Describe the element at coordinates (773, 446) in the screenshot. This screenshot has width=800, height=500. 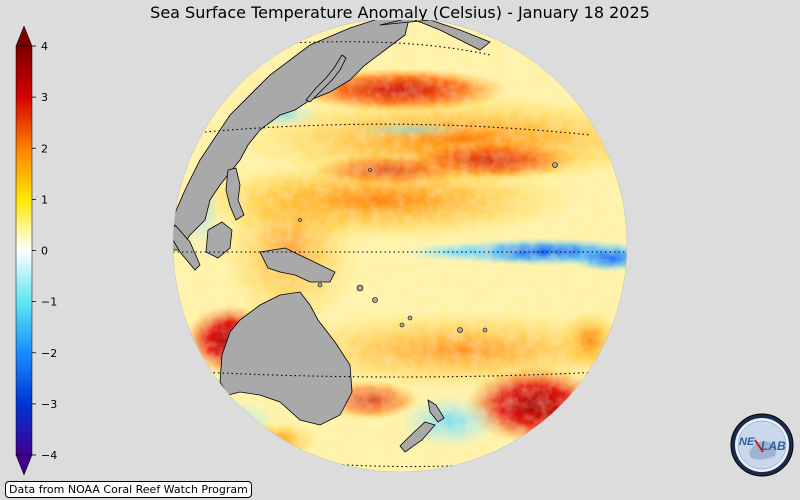
I see `logo-text-right: LAB` at that location.